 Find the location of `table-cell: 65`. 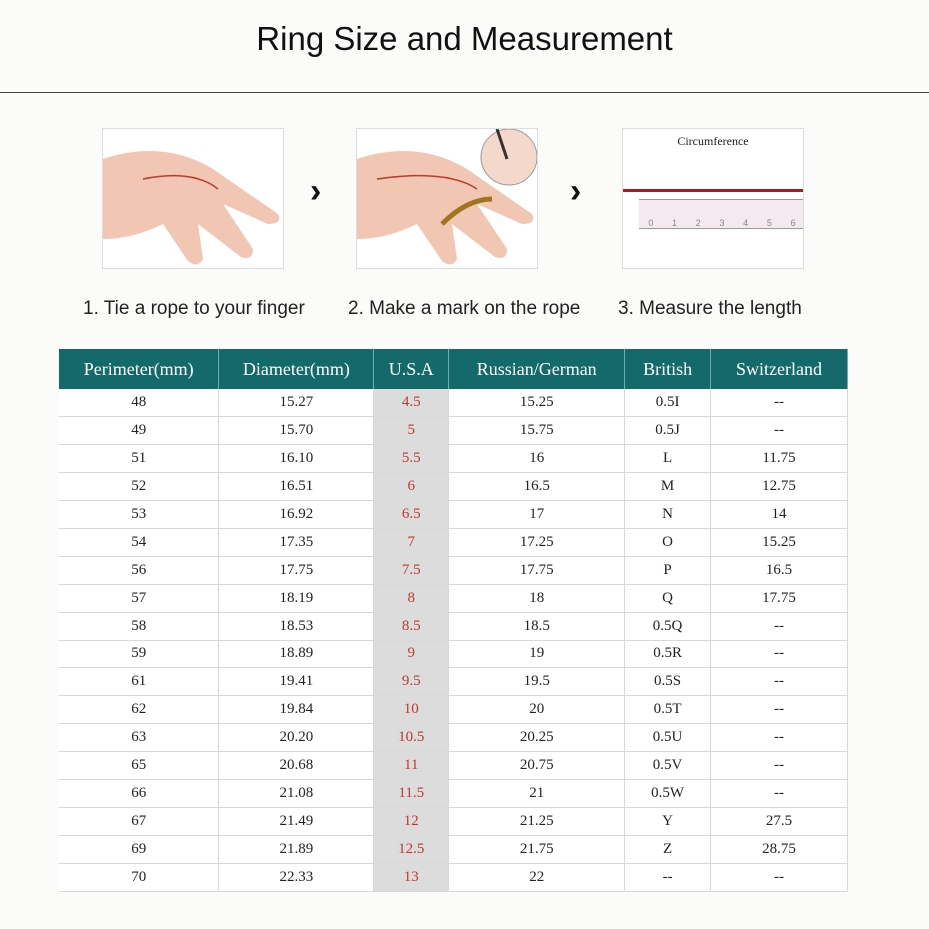

table-cell: 65 is located at coordinates (139, 765).